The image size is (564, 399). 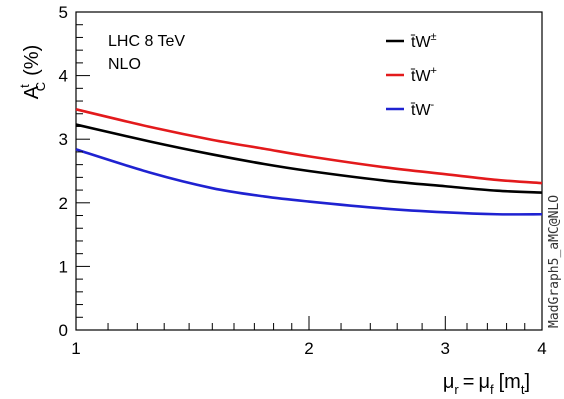 I want to click on legend: t̄W± t̄W+ t̄W-, so click(x=411, y=75).